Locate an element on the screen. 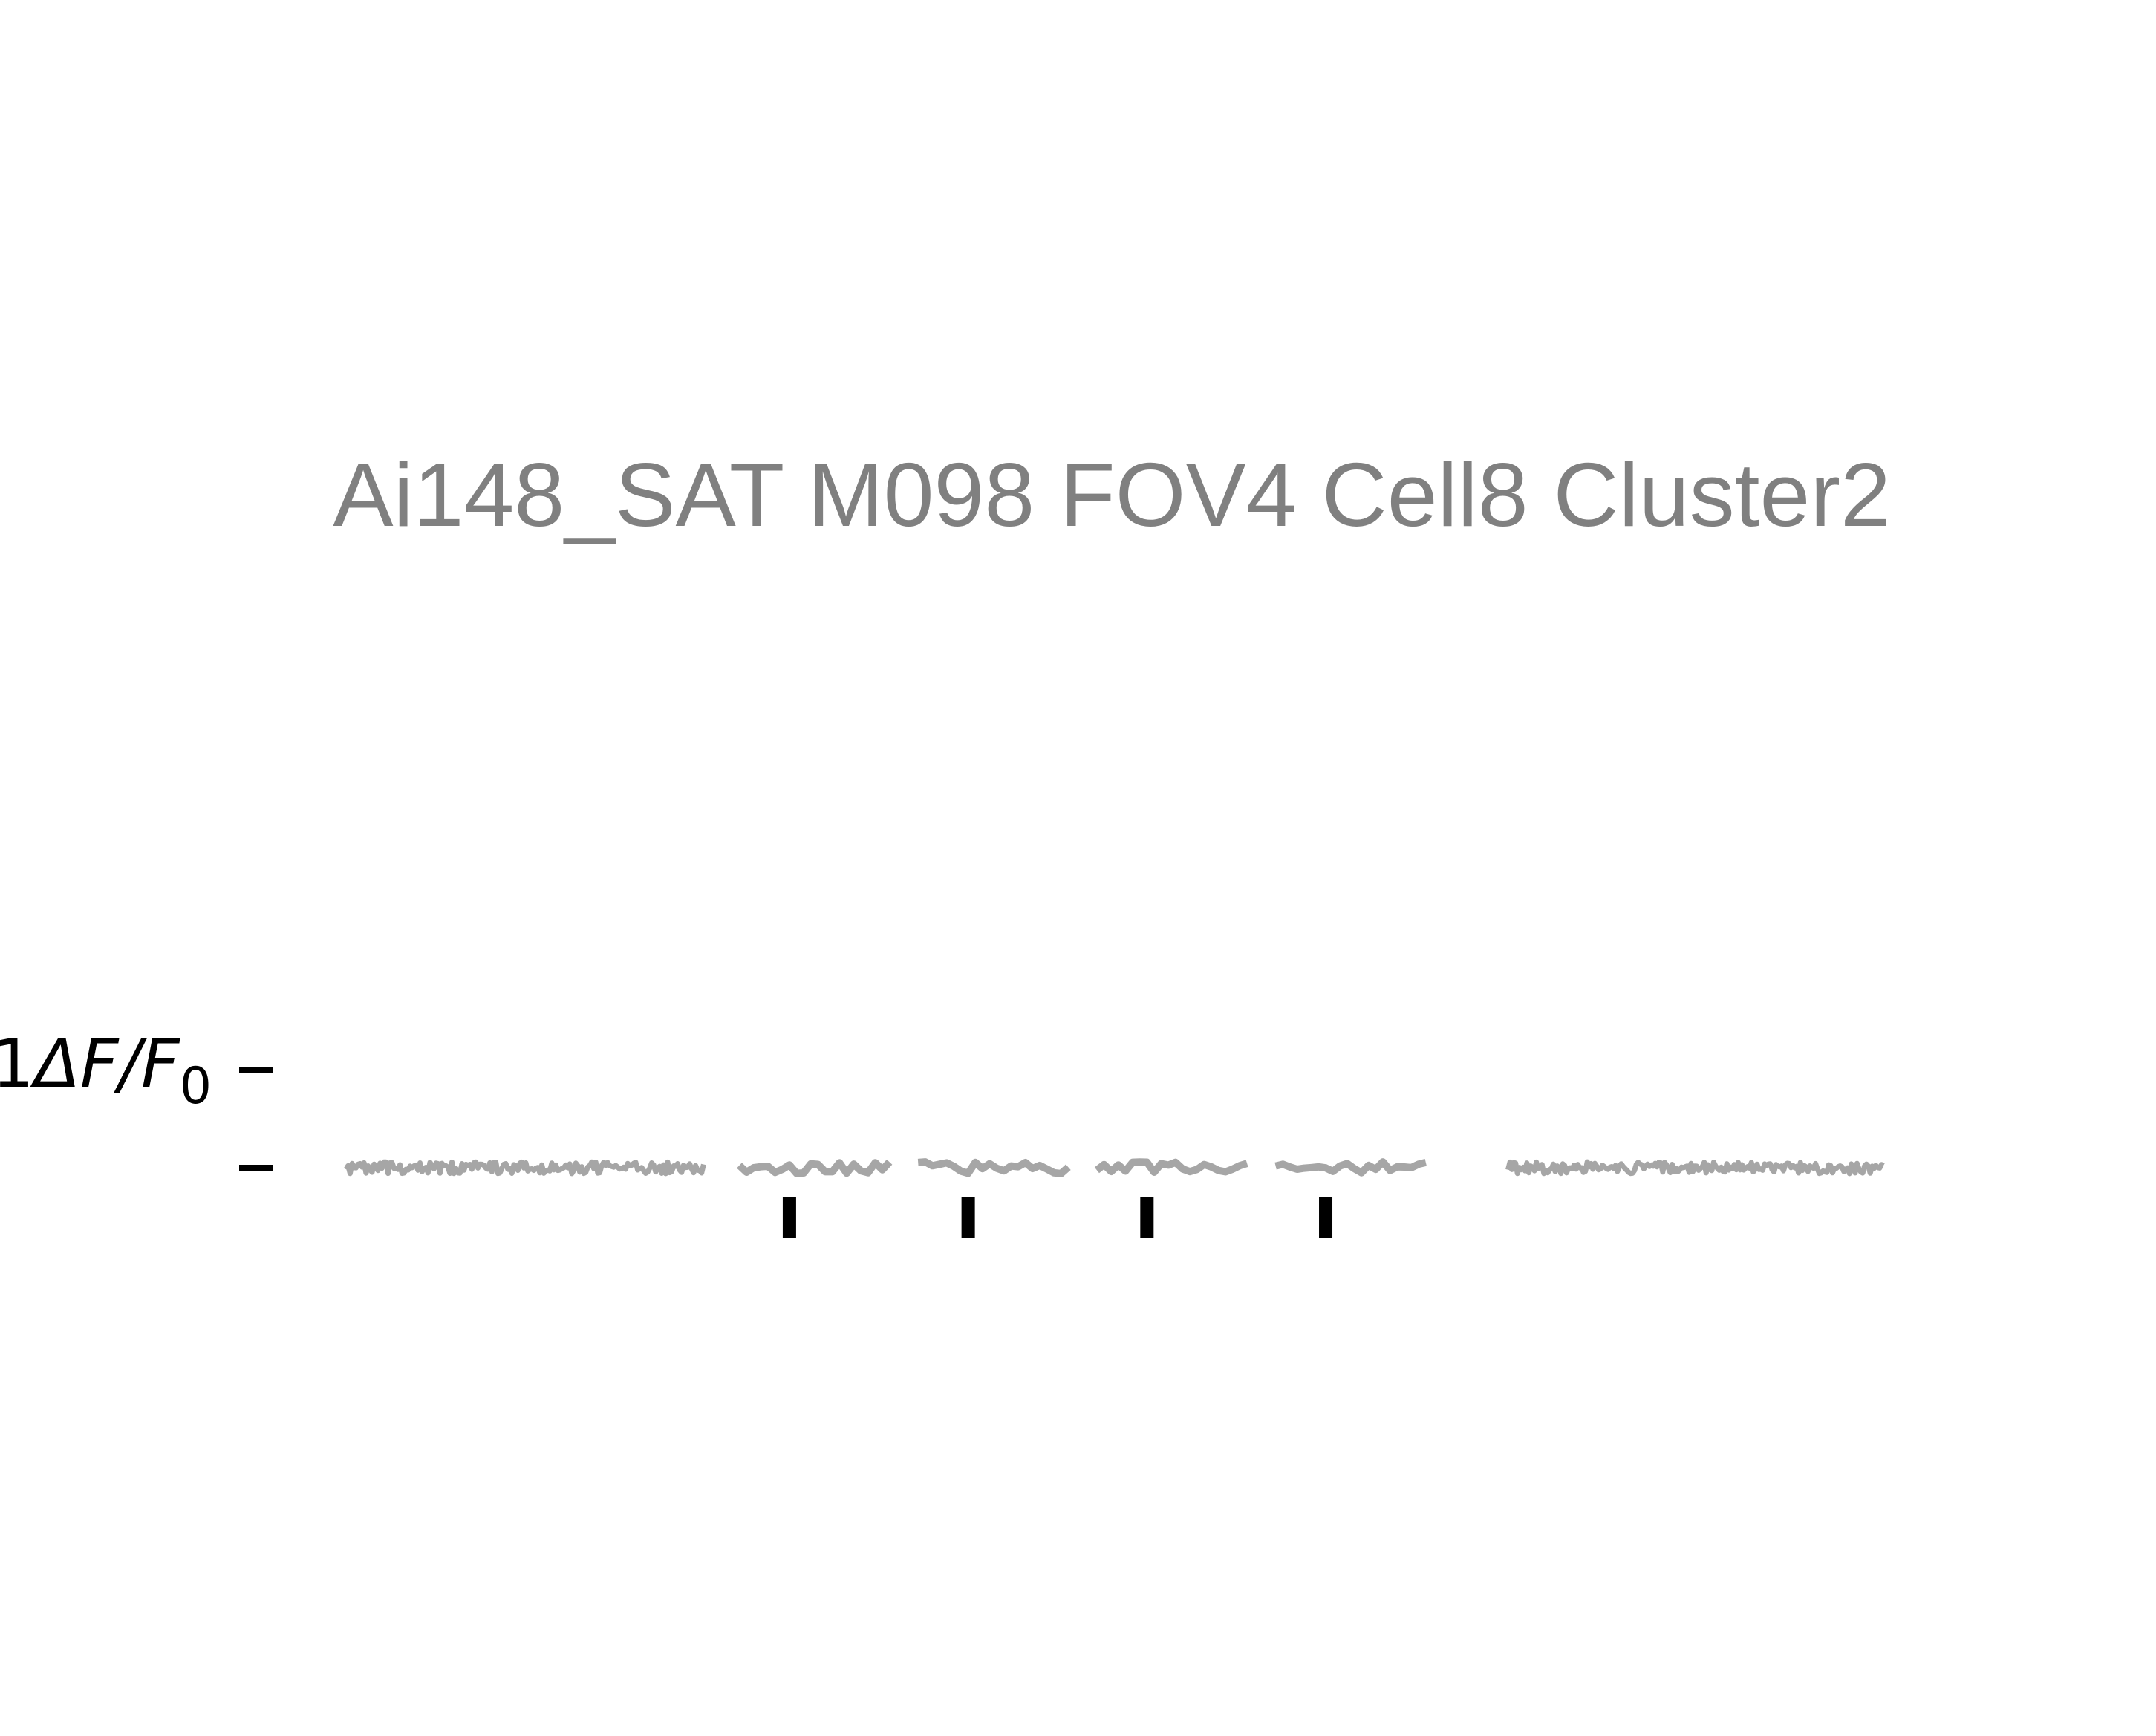 The height and width of the screenshot is (1736, 2156). trace-group is located at coordinates (1114, 1167).